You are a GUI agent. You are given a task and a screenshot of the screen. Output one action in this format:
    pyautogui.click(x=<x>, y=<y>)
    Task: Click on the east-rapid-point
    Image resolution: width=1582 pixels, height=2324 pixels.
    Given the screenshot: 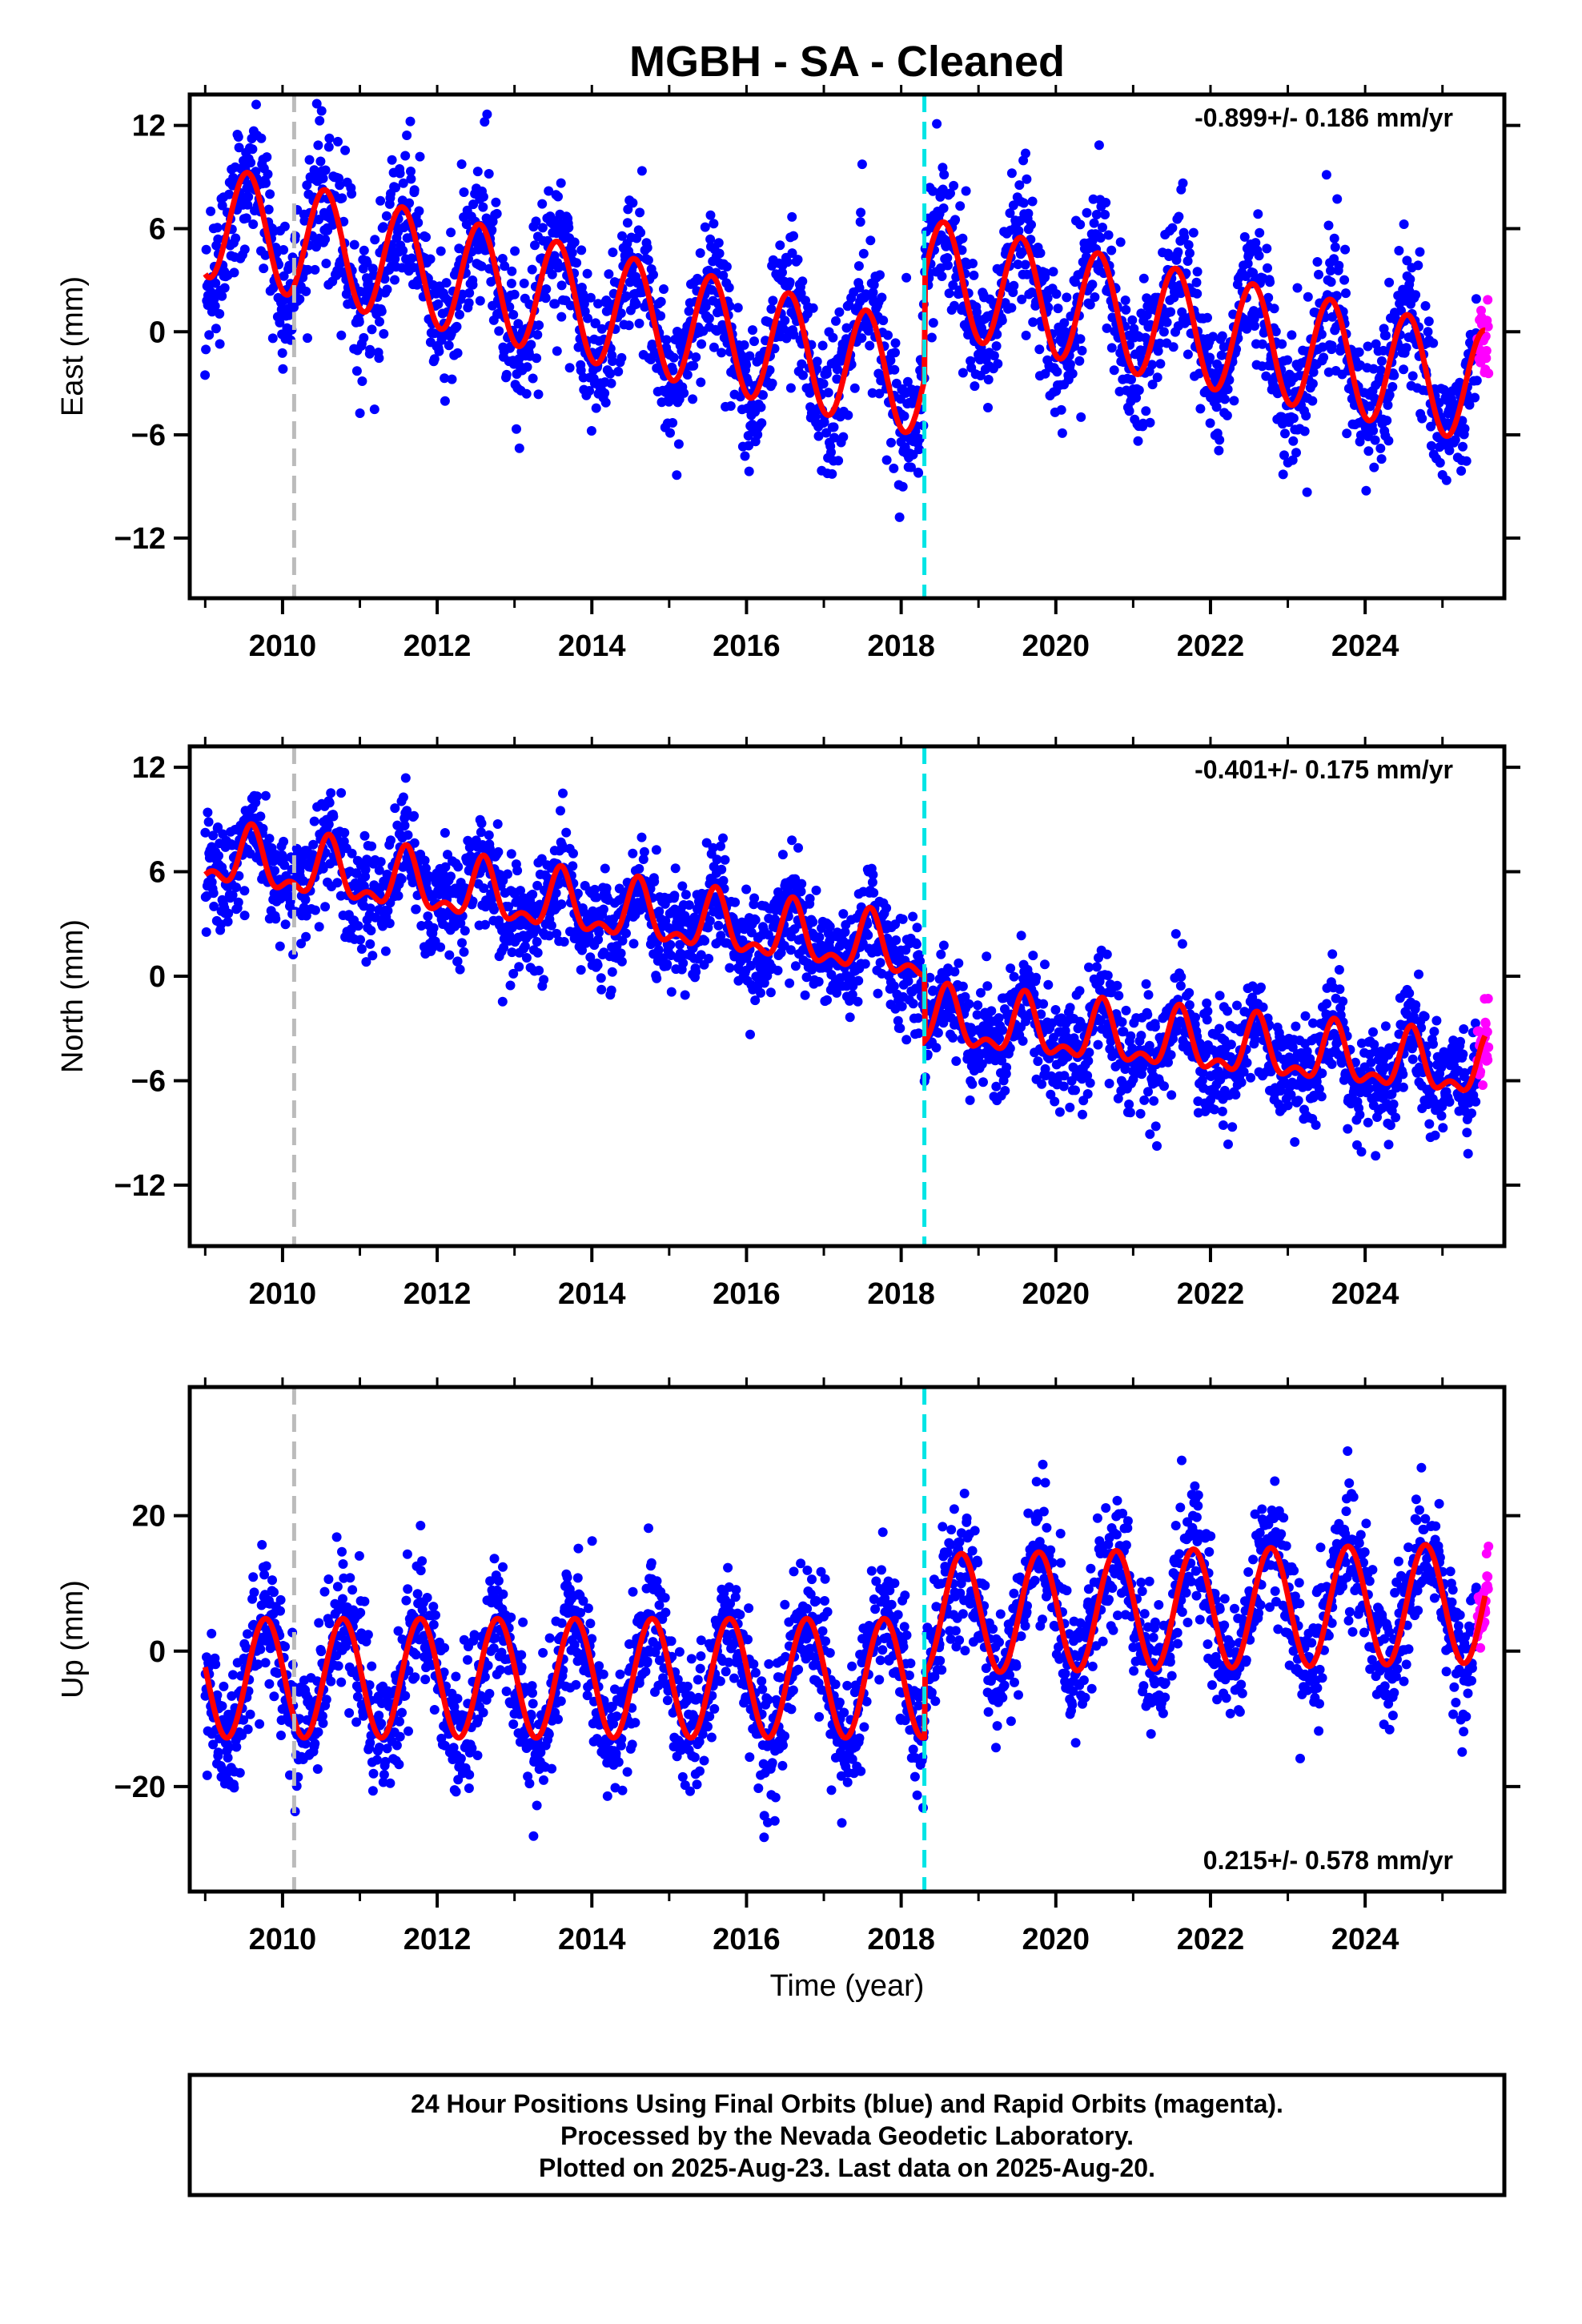 What is the action you would take?
    pyautogui.click(x=1488, y=300)
    